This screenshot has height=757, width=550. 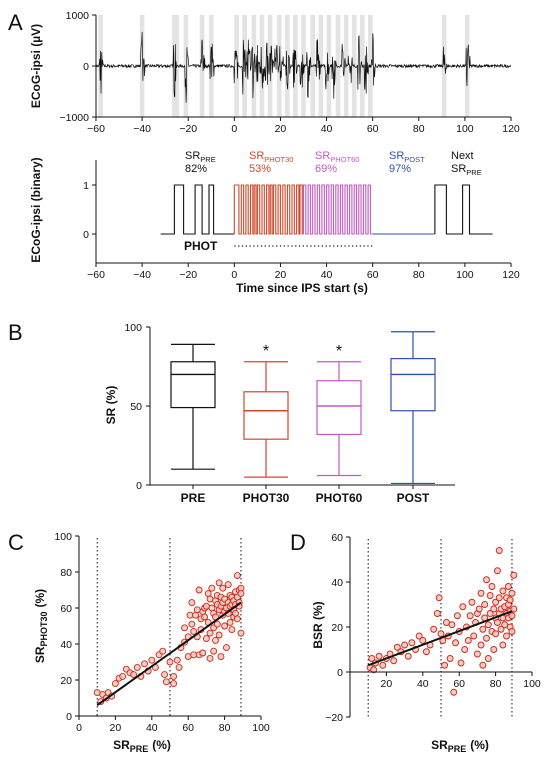 I want to click on d-xlabel-main: SR, so click(x=439, y=745).